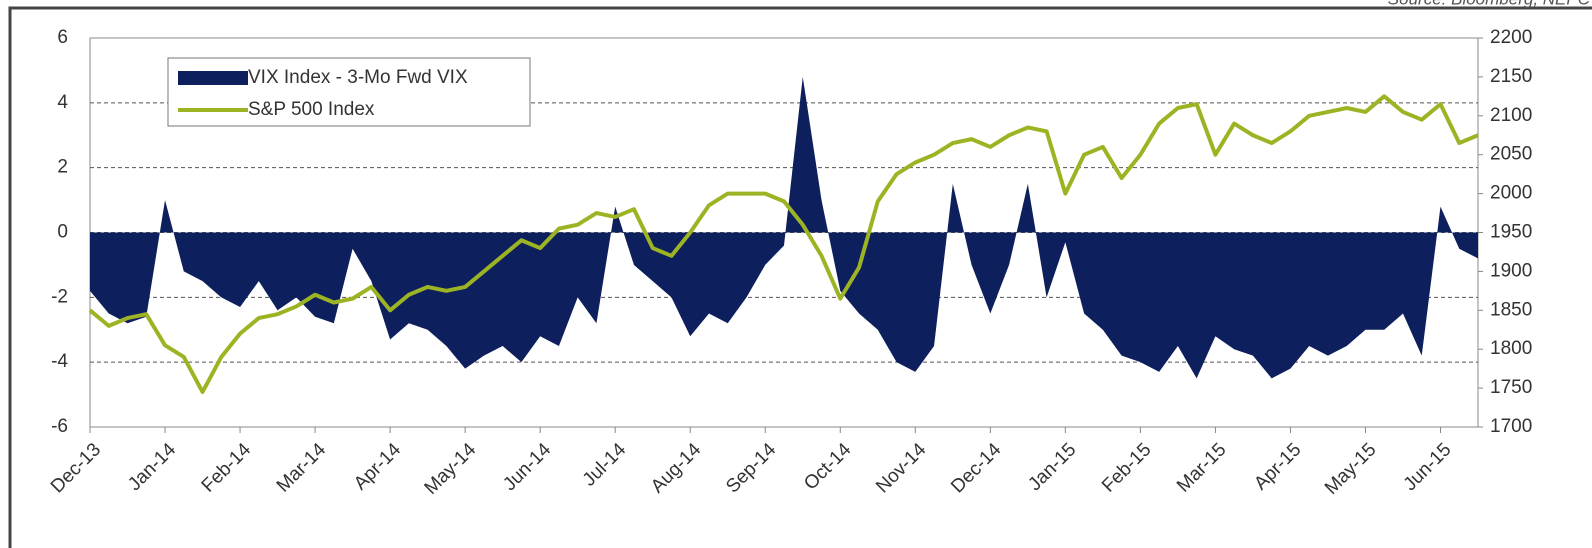  What do you see at coordinates (1511, 309) in the screenshot?
I see `y2-tick-label: 1850` at bounding box center [1511, 309].